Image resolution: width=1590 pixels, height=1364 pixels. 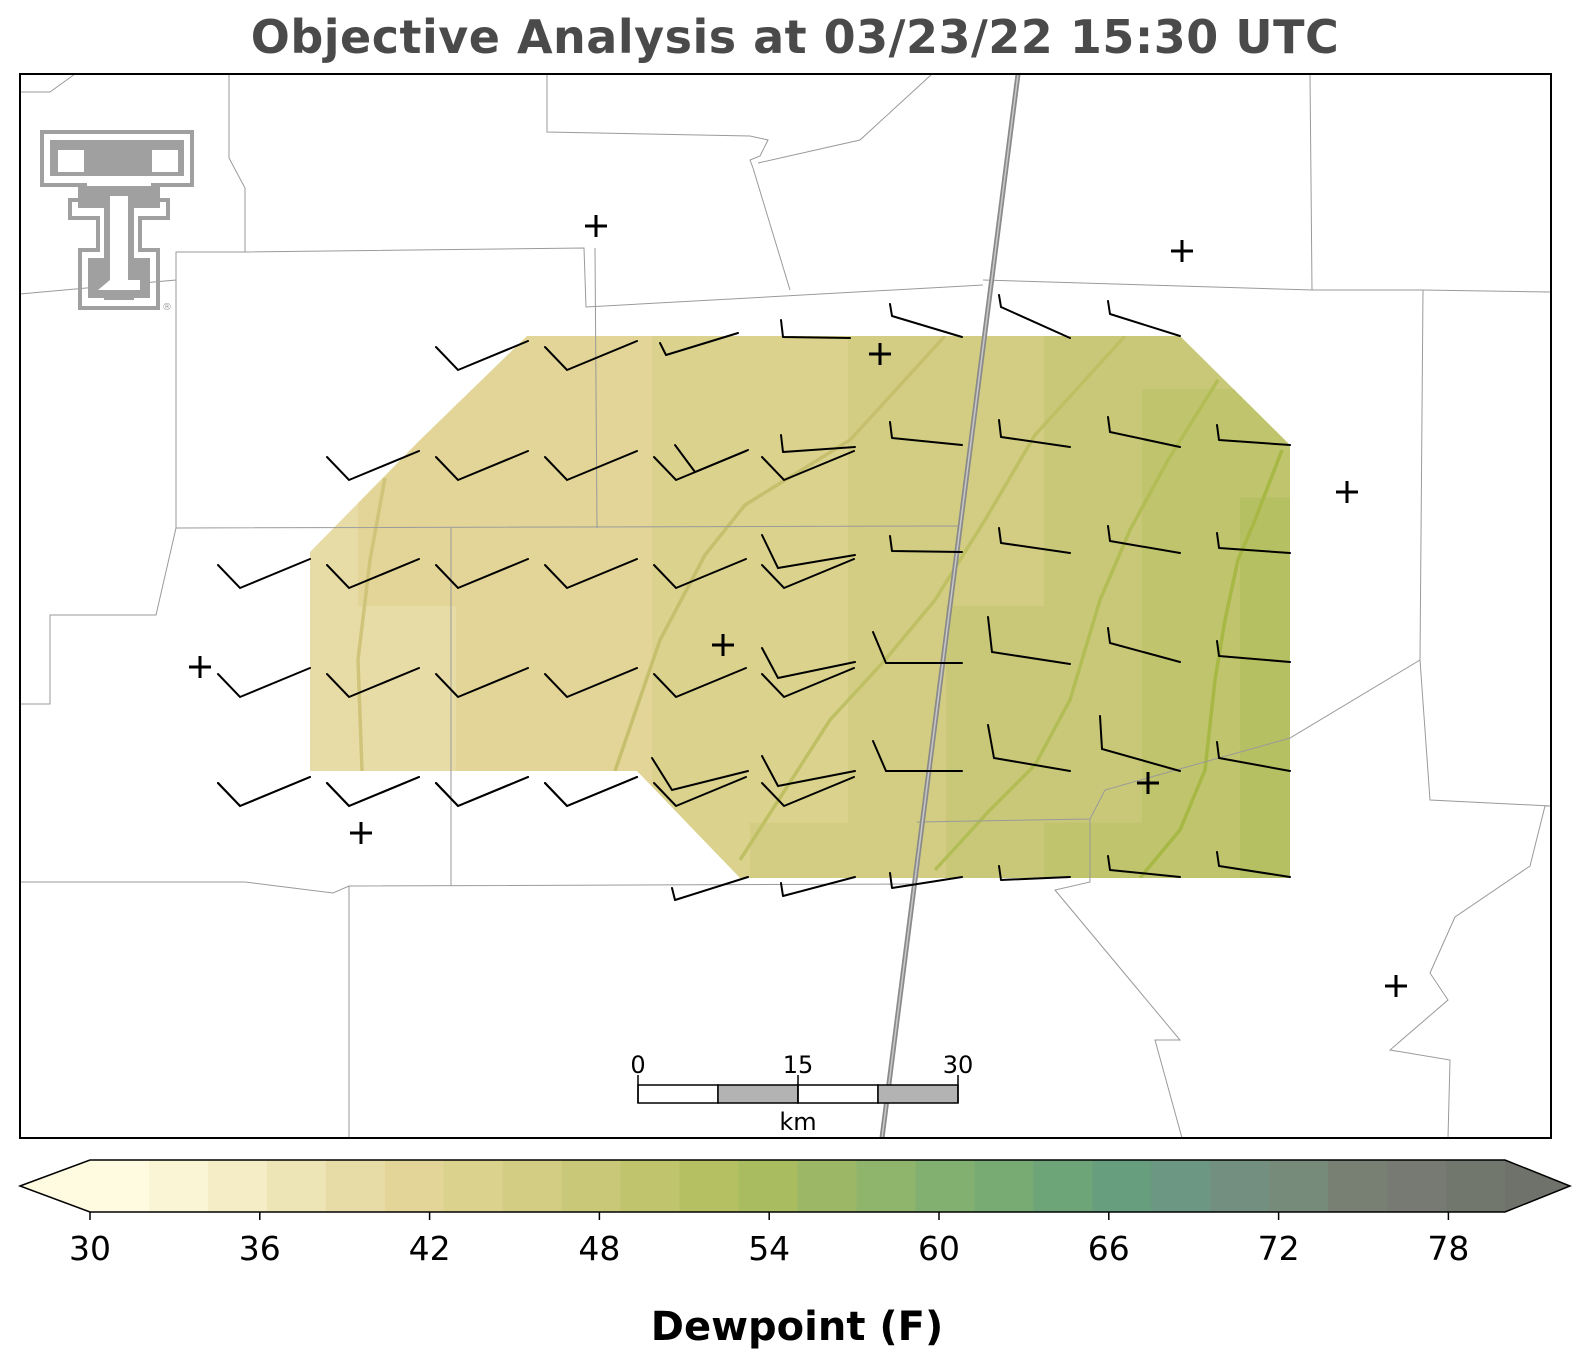 What do you see at coordinates (90, 1248) in the screenshot?
I see `colorbar-tick-label: 30` at bounding box center [90, 1248].